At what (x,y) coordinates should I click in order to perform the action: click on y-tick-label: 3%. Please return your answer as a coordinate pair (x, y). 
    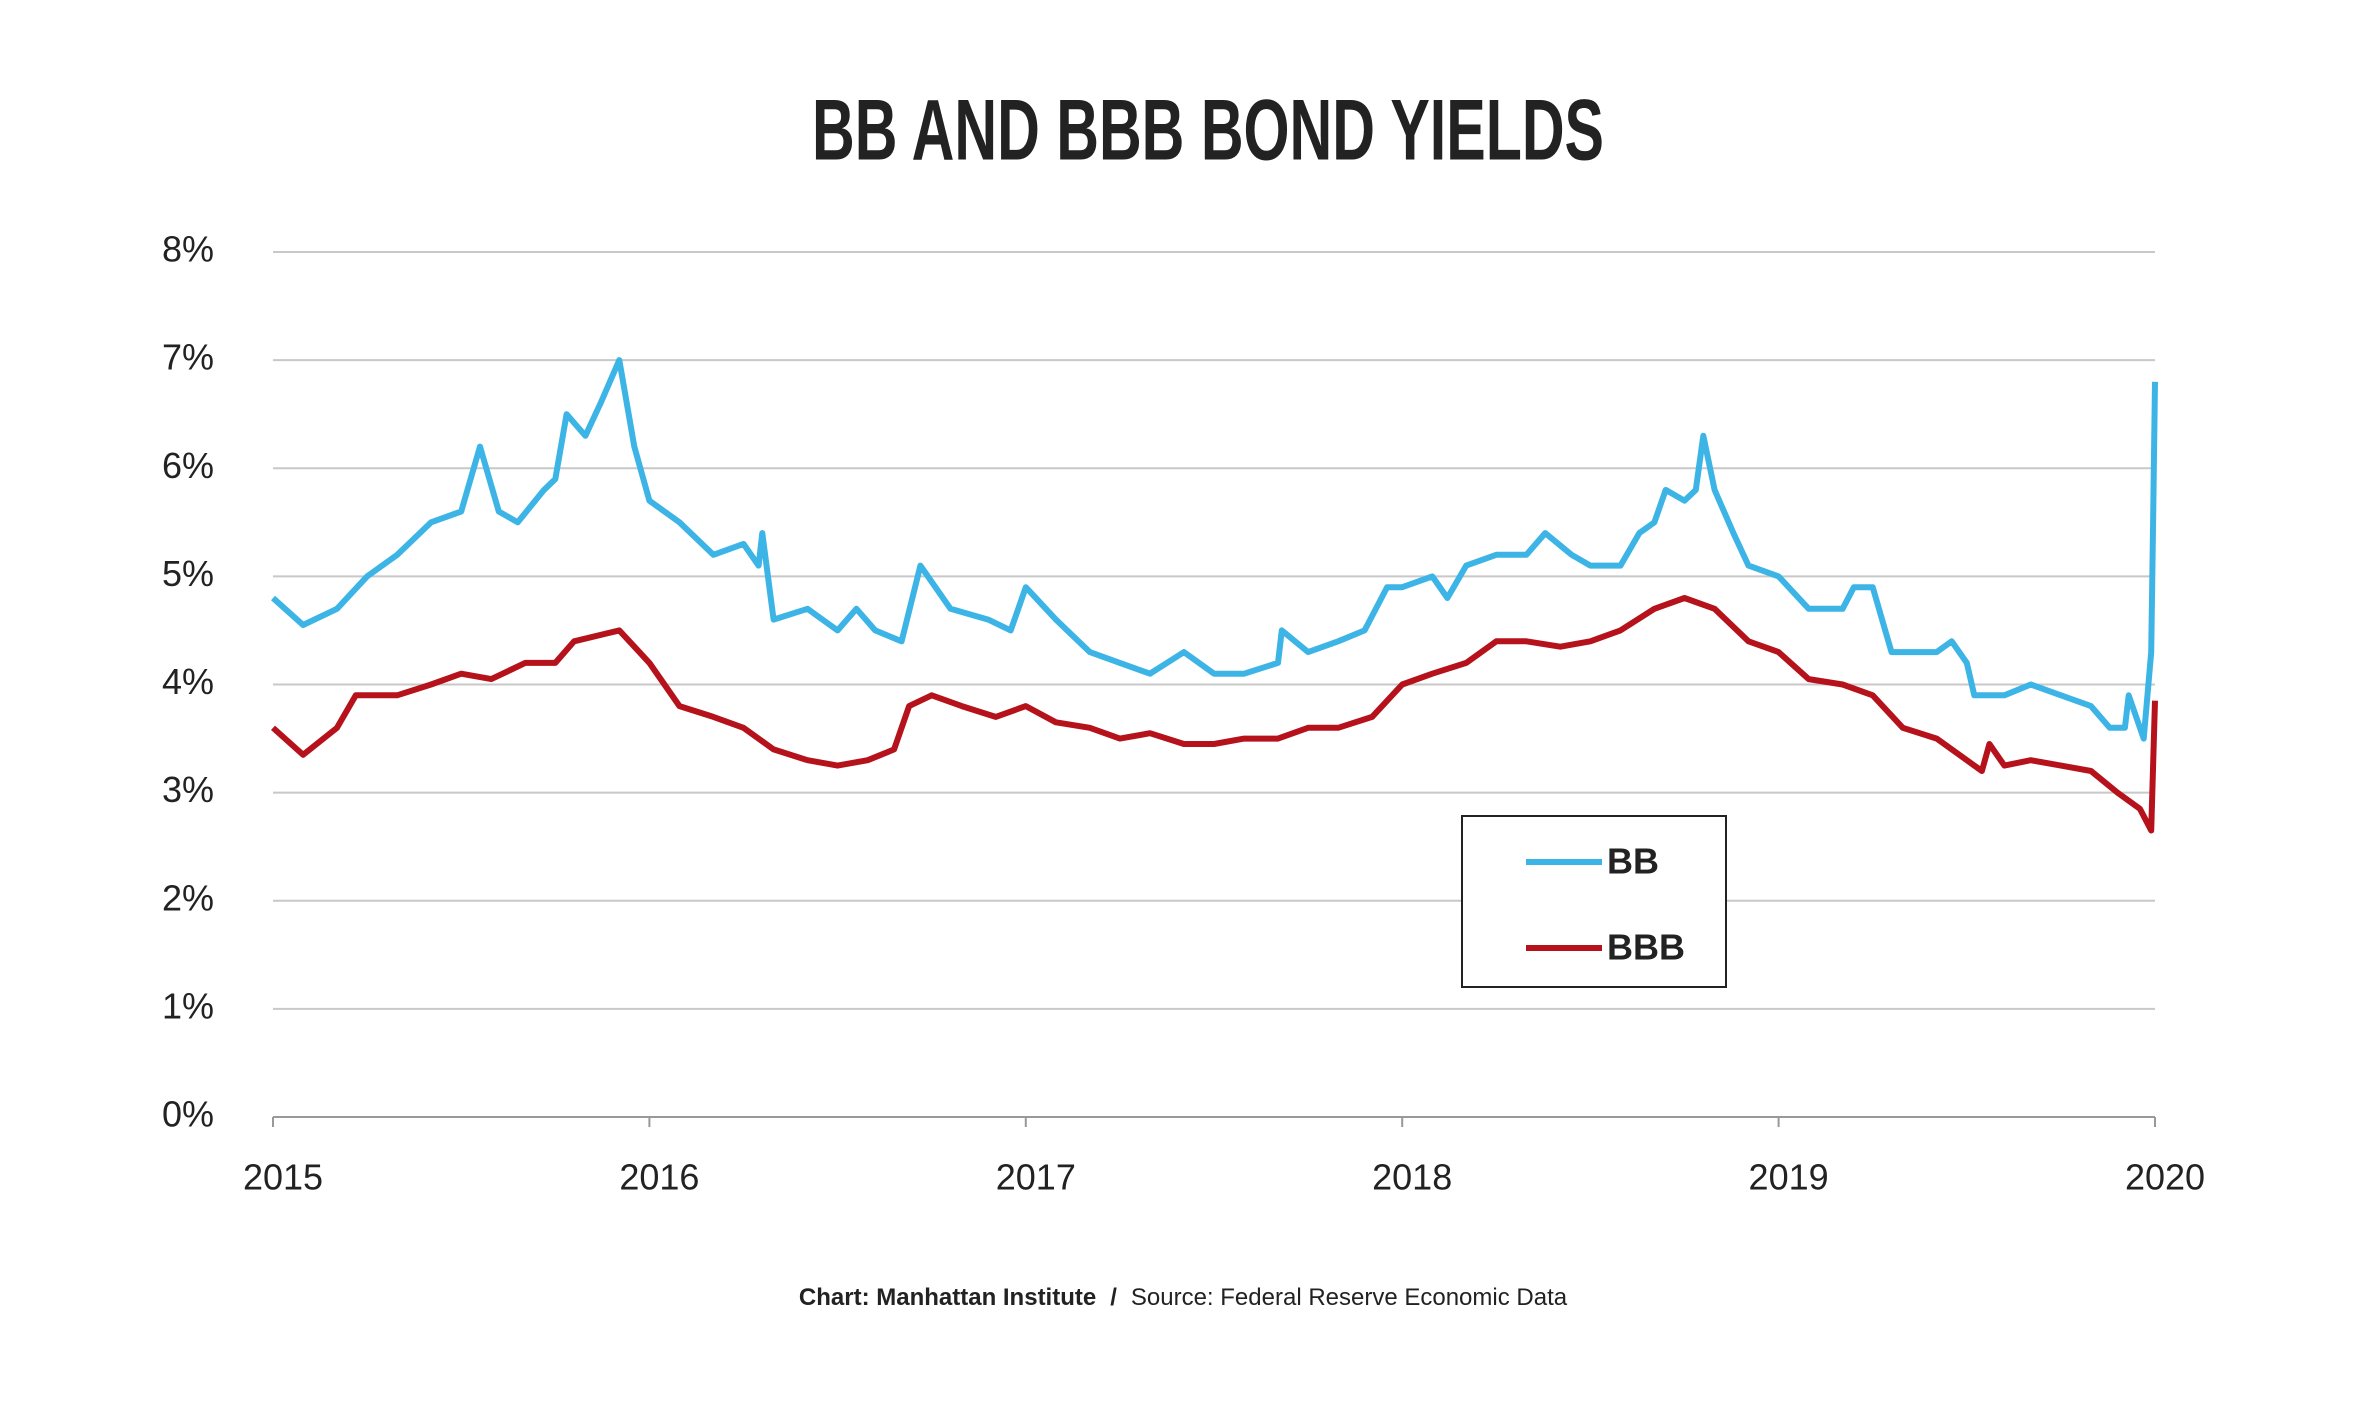
    Looking at the image, I should click on (188, 789).